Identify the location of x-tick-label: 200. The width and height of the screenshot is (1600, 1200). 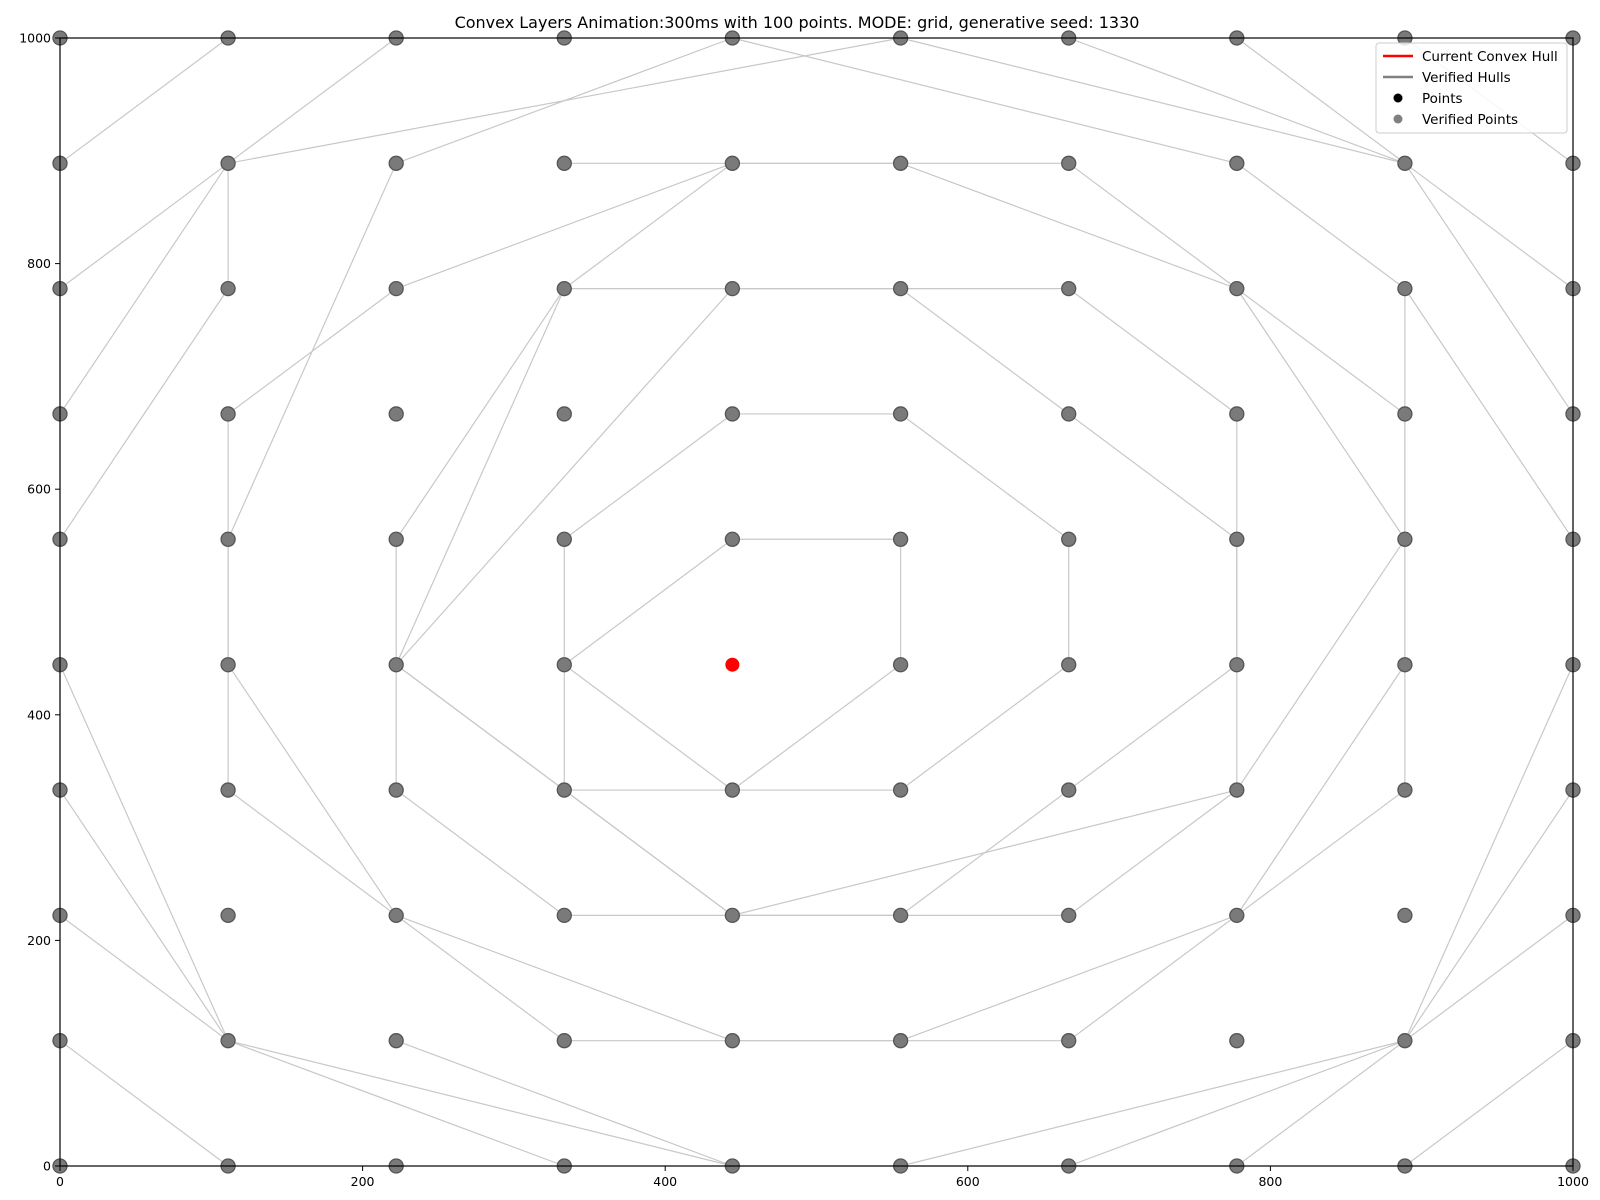
(363, 1181).